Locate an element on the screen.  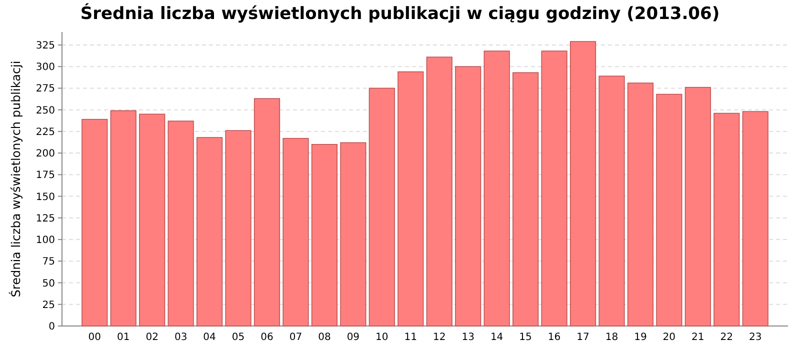
y-axis-title: Średnia liczba wyświetlonych publikacji is located at coordinates (15, 179).